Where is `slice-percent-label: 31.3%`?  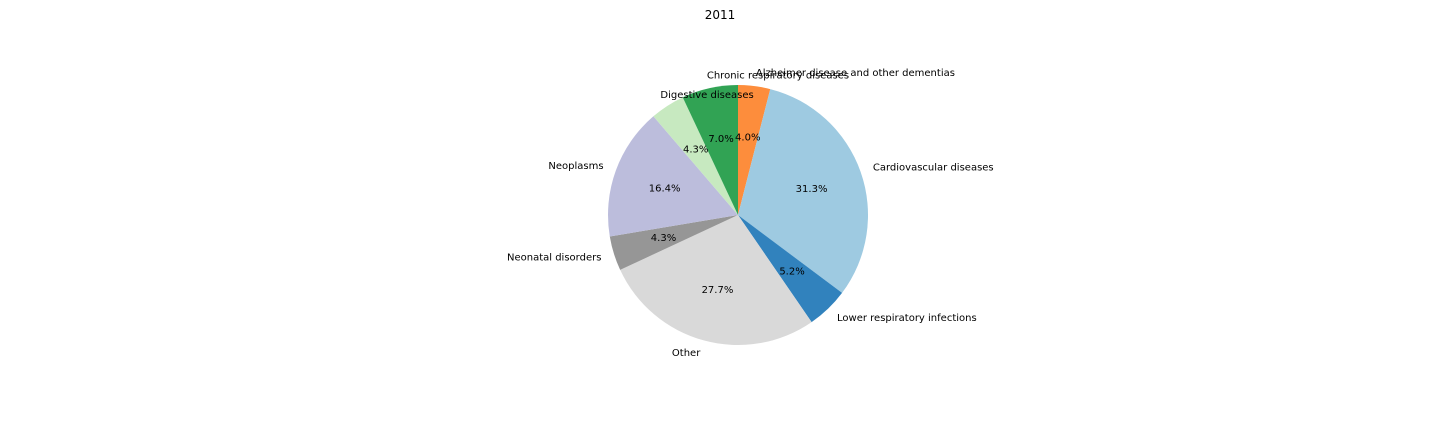
slice-percent-label: 31.3% is located at coordinates (812, 189).